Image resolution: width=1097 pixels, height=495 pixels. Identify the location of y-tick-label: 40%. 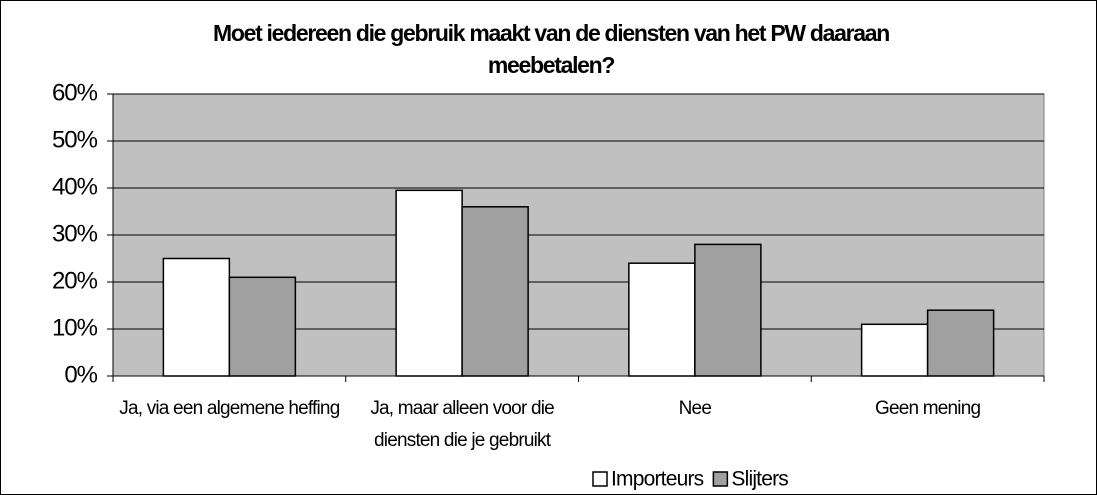
(75, 186).